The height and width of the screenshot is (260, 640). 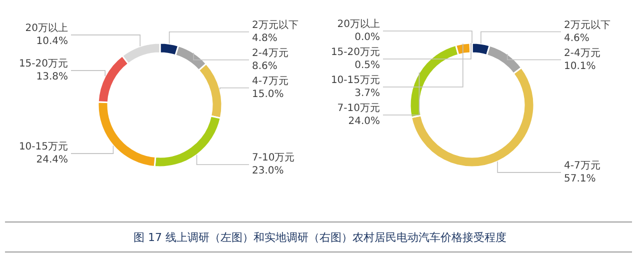 I want to click on data-label: 4.8%, so click(x=265, y=38).